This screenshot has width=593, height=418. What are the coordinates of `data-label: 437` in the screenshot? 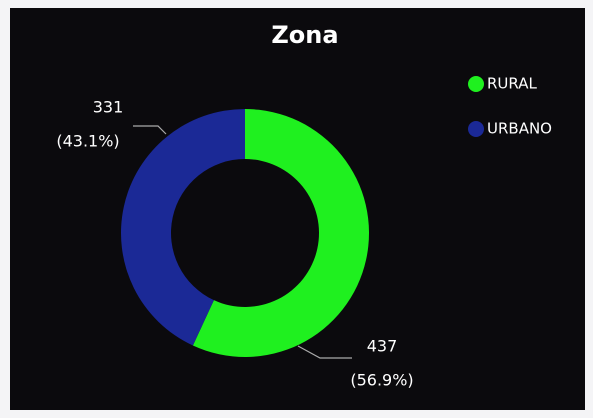 It's located at (382, 346).